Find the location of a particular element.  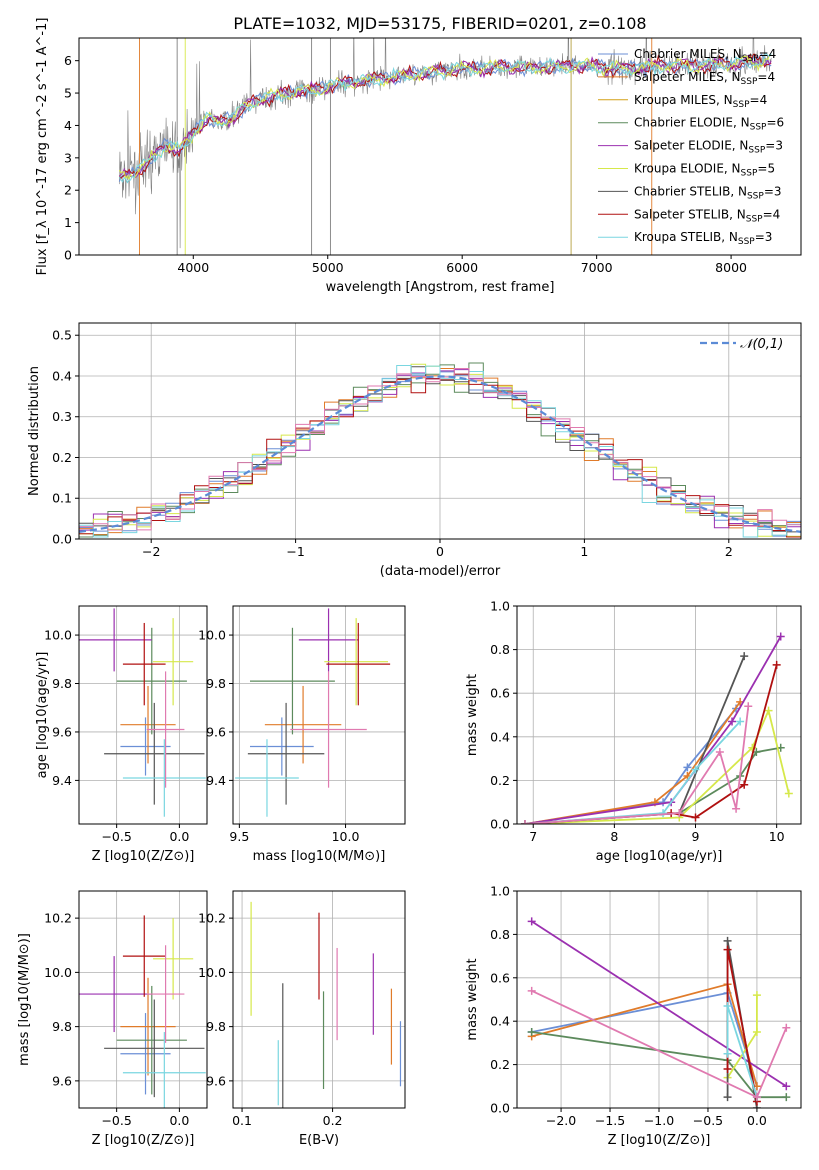

y-tick-label: 0.6 is located at coordinates (500, 693).